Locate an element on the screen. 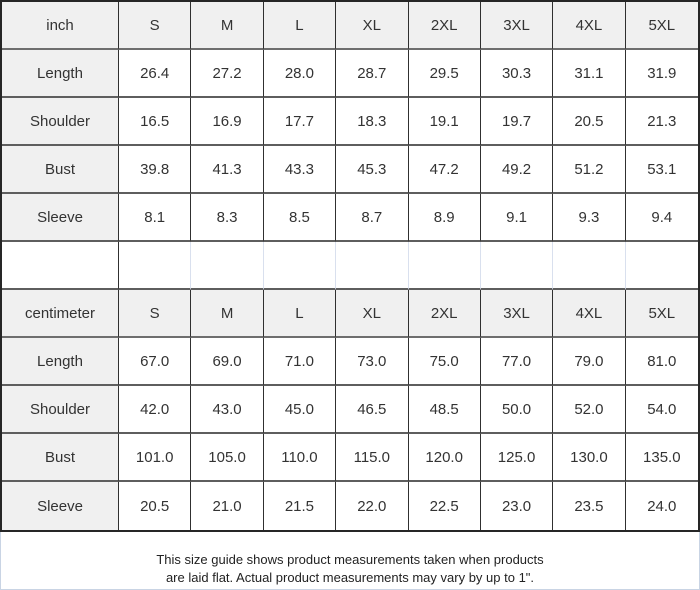 Image resolution: width=700 pixels, height=590 pixels. value-cell: 21.3 is located at coordinates (661, 122).